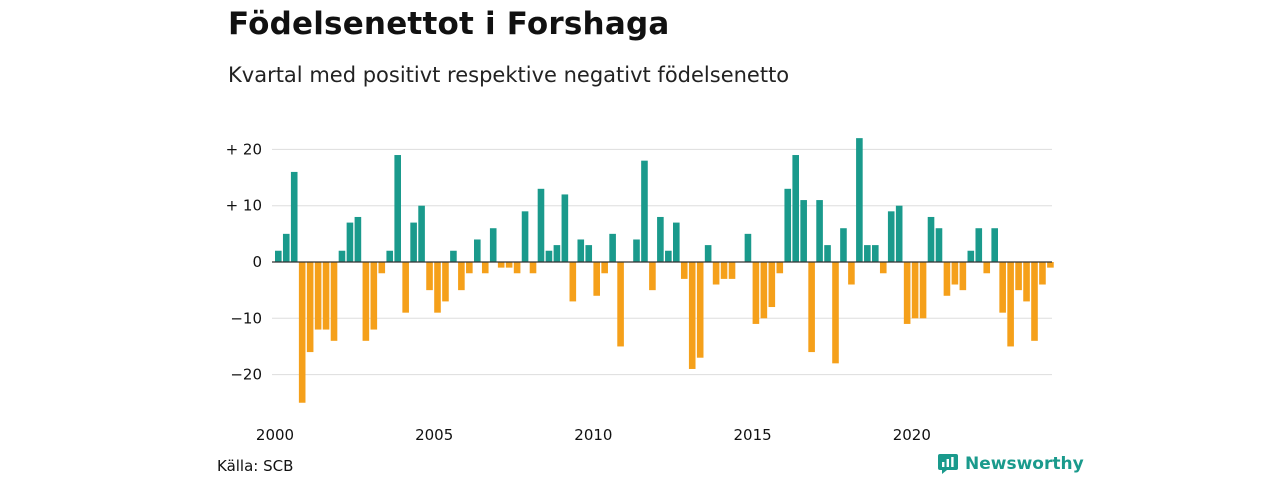  Describe the element at coordinates (246, 375) in the screenshot. I see `y-tick-label: −20` at that location.